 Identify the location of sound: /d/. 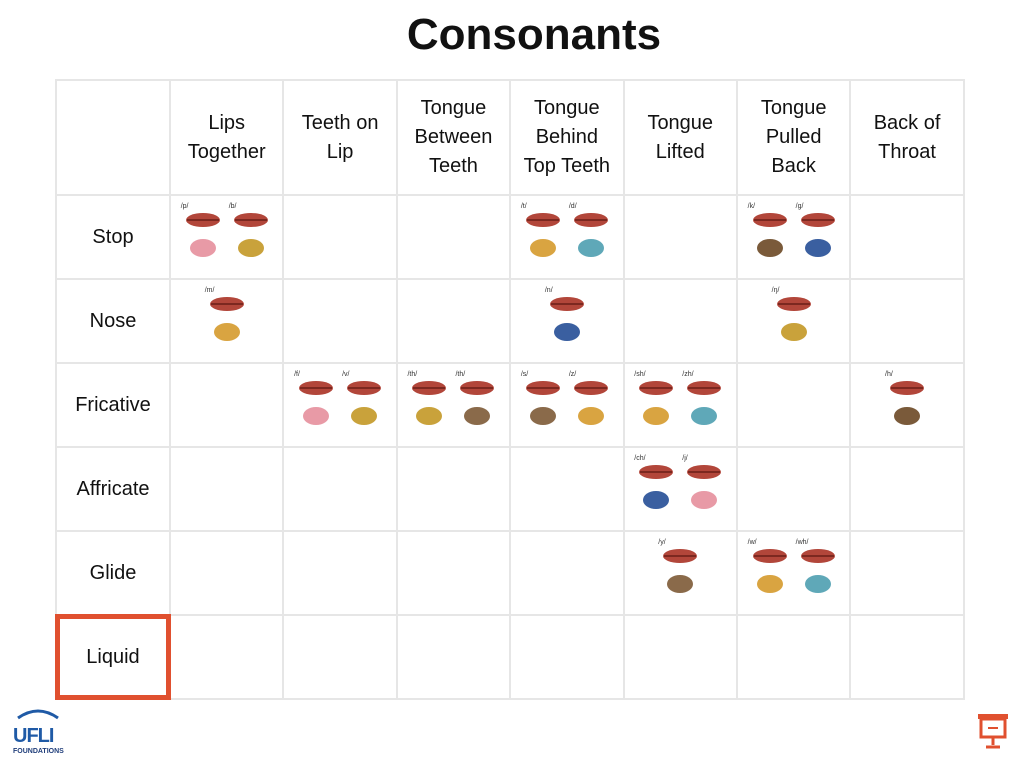
(591, 237).